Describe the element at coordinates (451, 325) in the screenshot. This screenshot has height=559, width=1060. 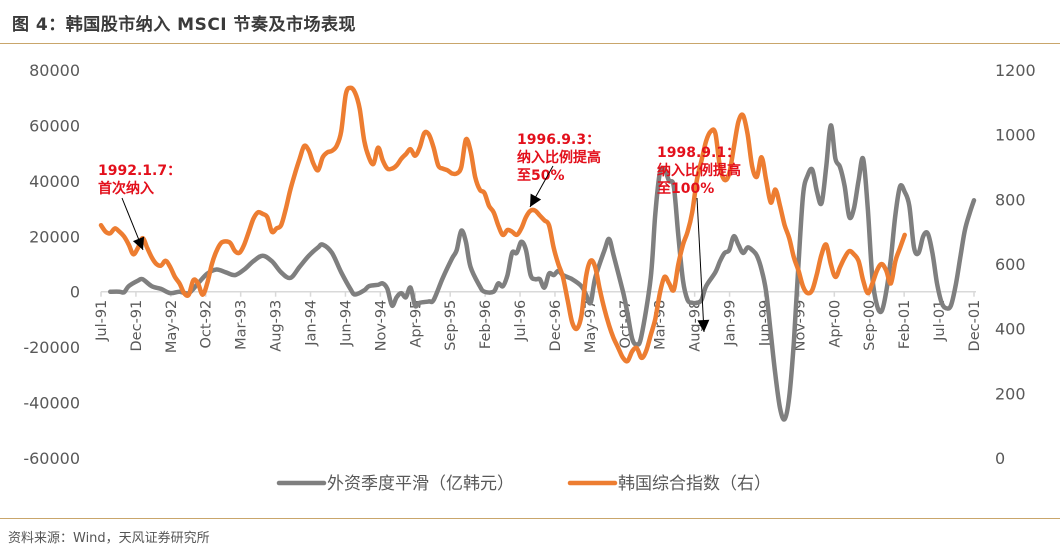
I see `x-tick-label: Sep-95` at that location.